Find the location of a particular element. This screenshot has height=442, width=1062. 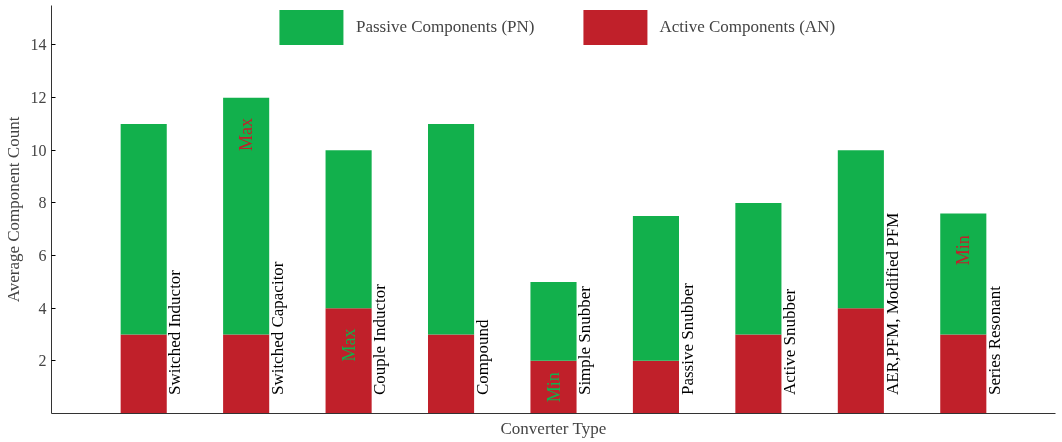

y-tick-label: 4 is located at coordinates (42, 308).